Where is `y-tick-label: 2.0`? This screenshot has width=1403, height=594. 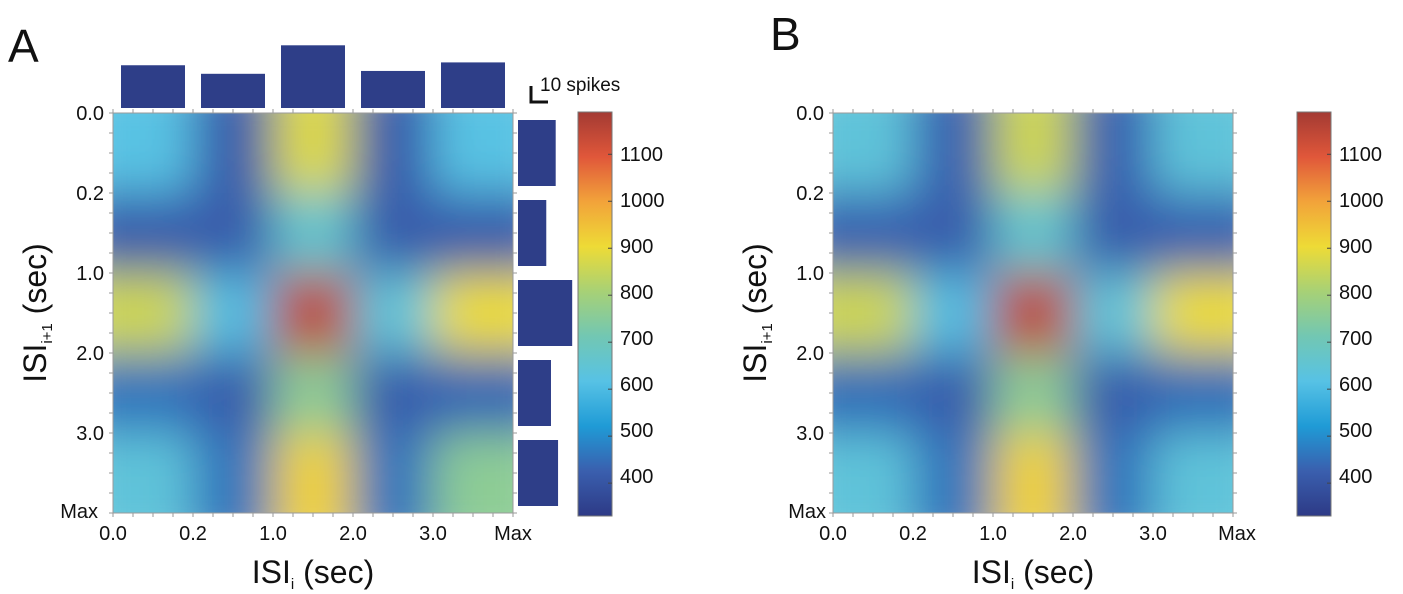
y-tick-label: 2.0 is located at coordinates (90, 354).